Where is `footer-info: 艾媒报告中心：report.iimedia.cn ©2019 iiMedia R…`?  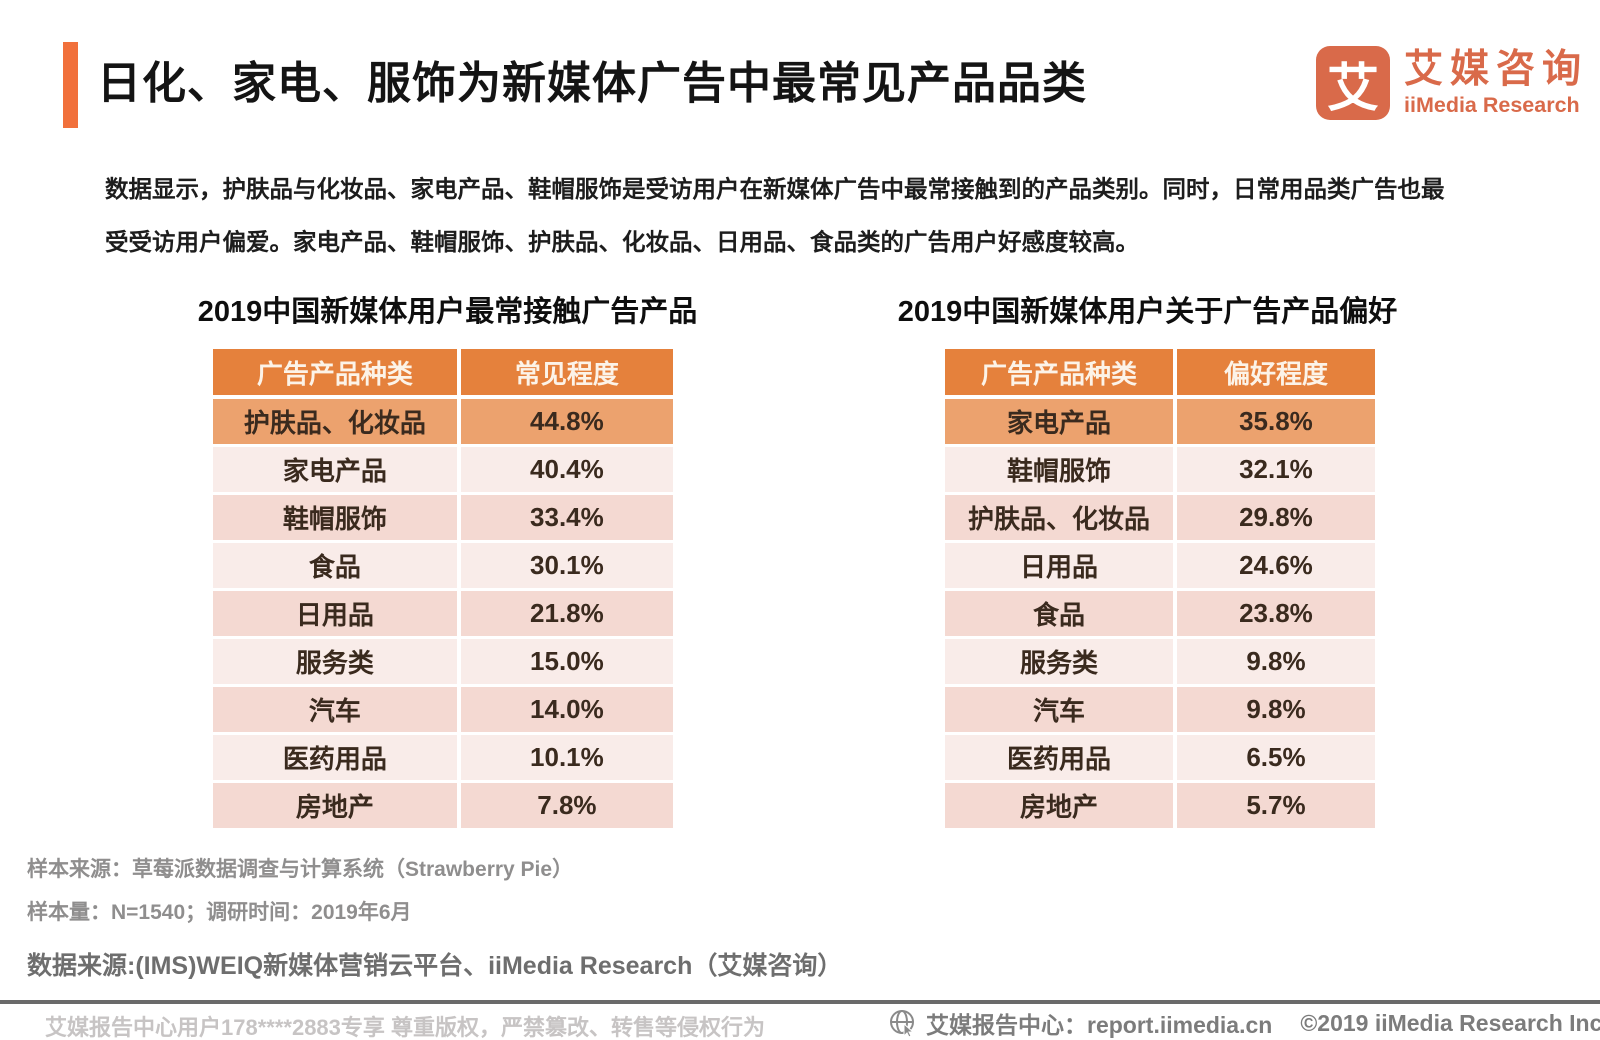 footer-info: 艾媒报告中心：report.iimedia.cn ©2019 iiMedia R… is located at coordinates (1244, 1023).